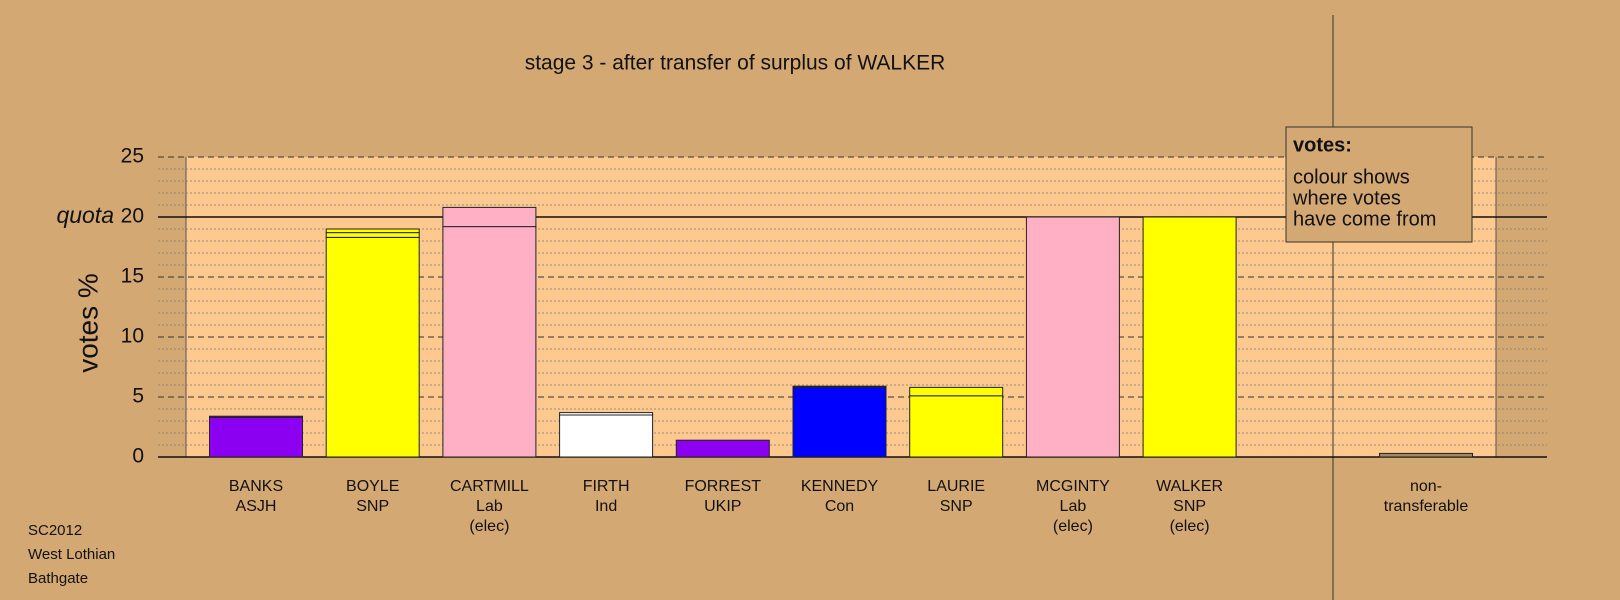  I want to click on x-tick-label: non-, so click(1426, 486).